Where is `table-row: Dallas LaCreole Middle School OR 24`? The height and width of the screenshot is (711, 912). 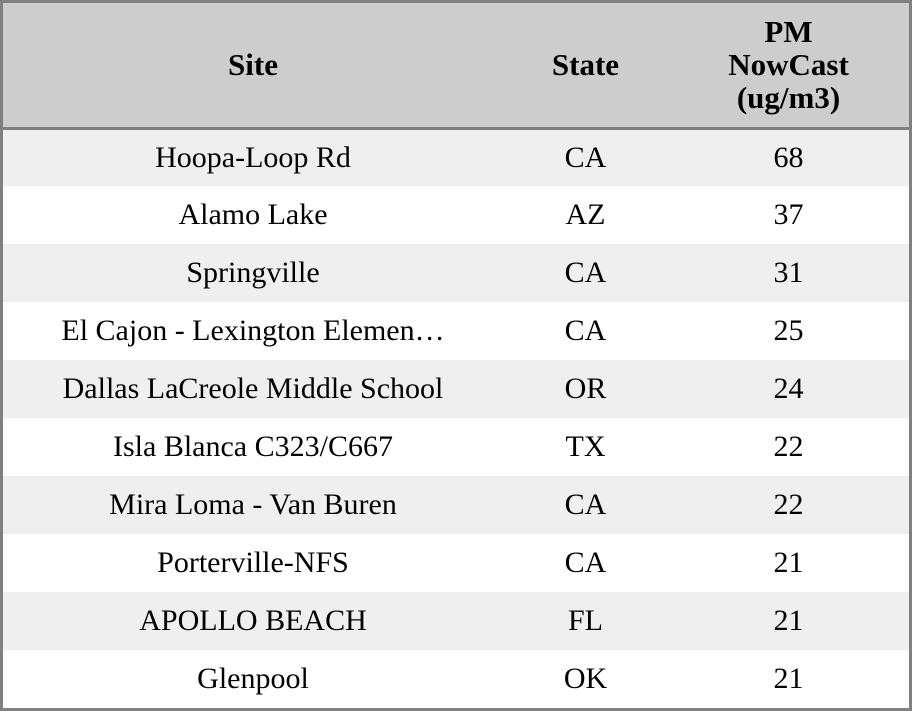 table-row: Dallas LaCreole Middle School OR 24 is located at coordinates (456, 389).